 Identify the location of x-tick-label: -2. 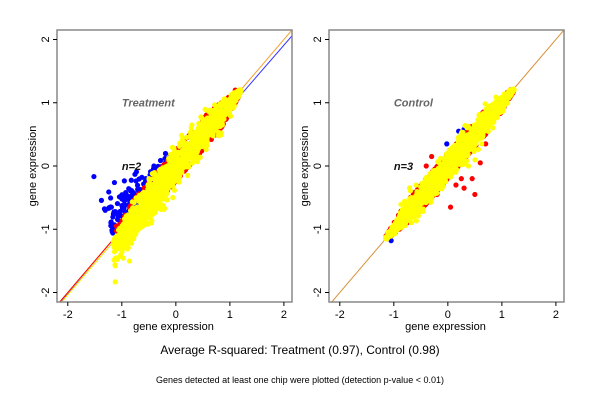
(68, 315).